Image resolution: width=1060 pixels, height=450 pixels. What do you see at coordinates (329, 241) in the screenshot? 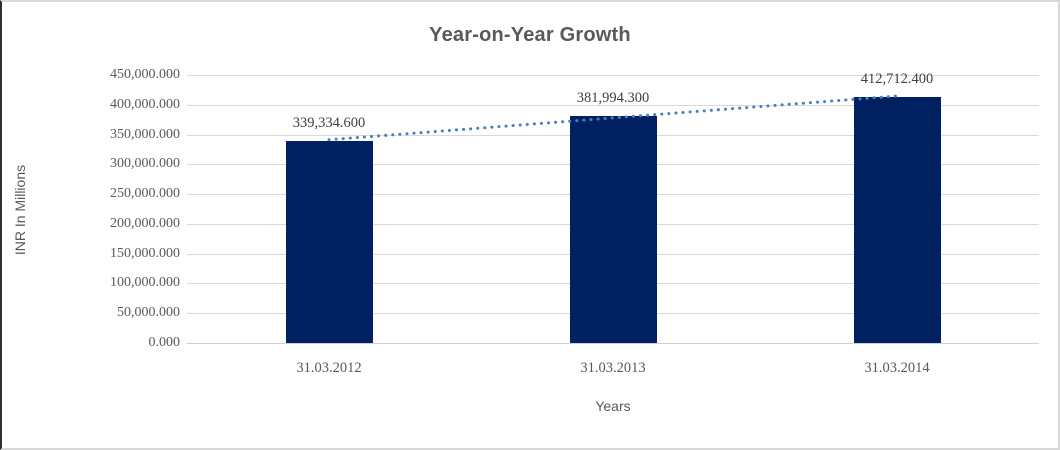
I see `bar-31.03.2012` at bounding box center [329, 241].